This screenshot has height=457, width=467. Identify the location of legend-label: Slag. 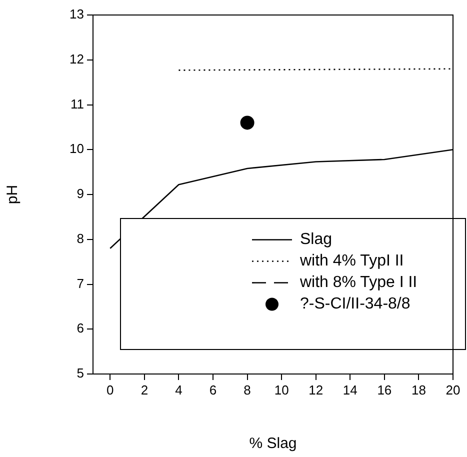
(316, 239).